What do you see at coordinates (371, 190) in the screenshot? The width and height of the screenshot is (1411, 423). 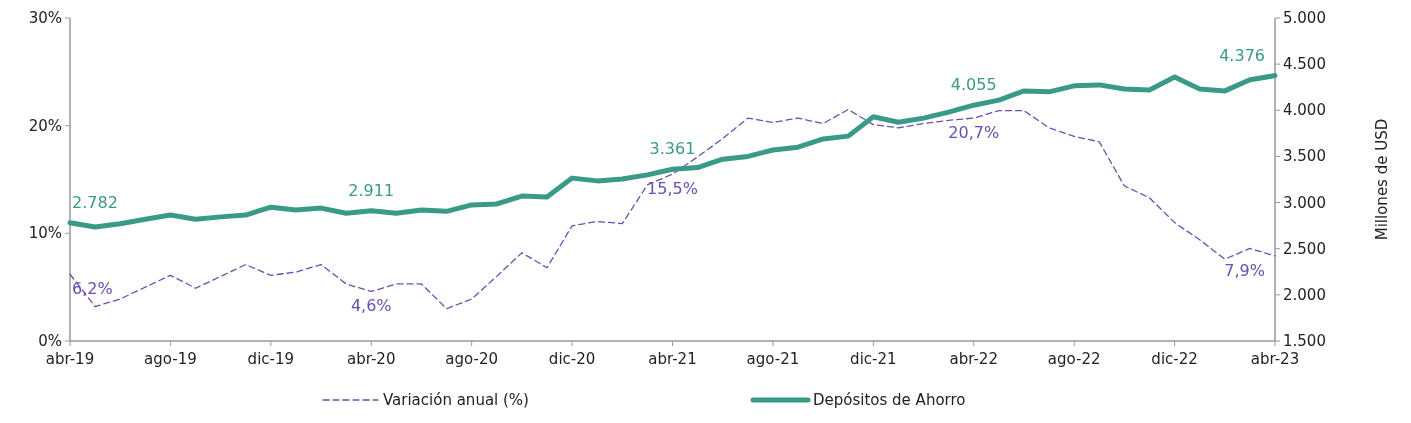 I see `data-label: 2.911` at bounding box center [371, 190].